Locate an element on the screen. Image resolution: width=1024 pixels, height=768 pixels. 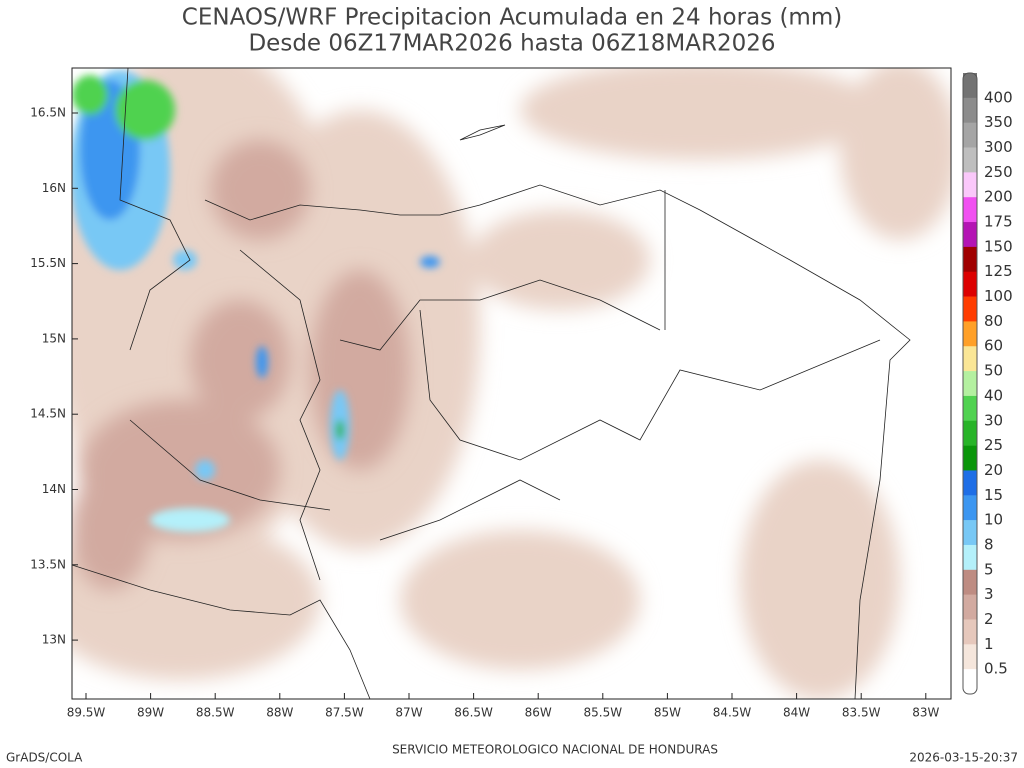
lat-label: 14.5N is located at coordinates (48, 414).